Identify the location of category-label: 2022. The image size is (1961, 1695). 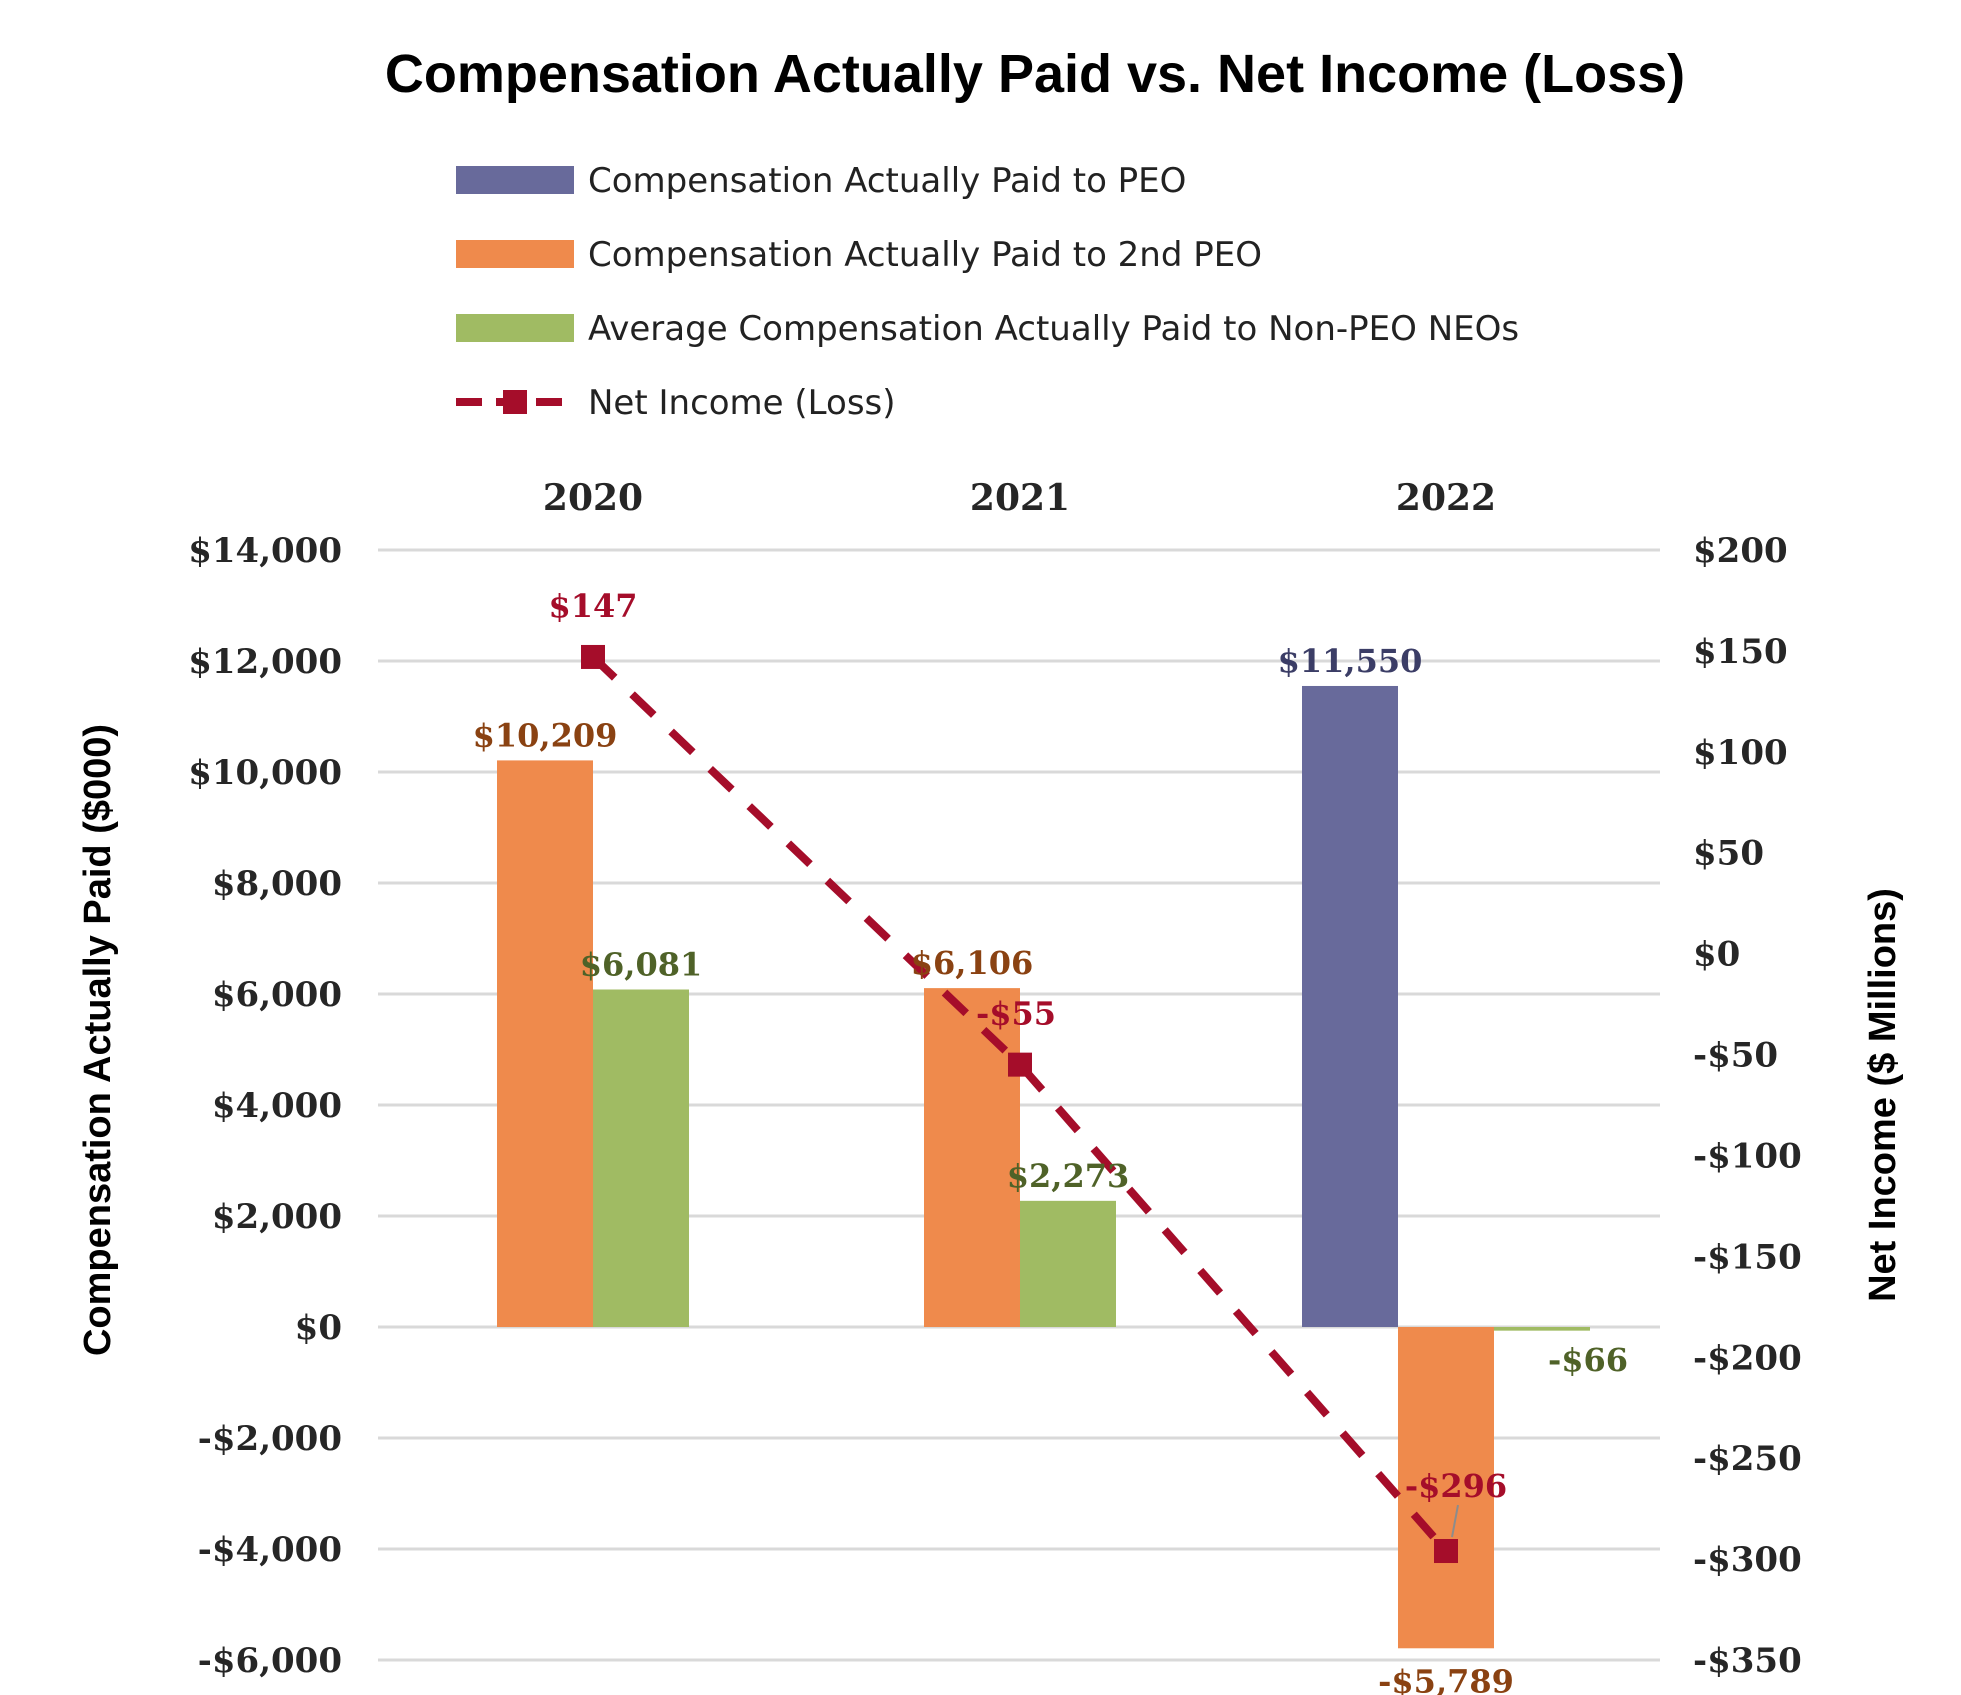
(1446, 498).